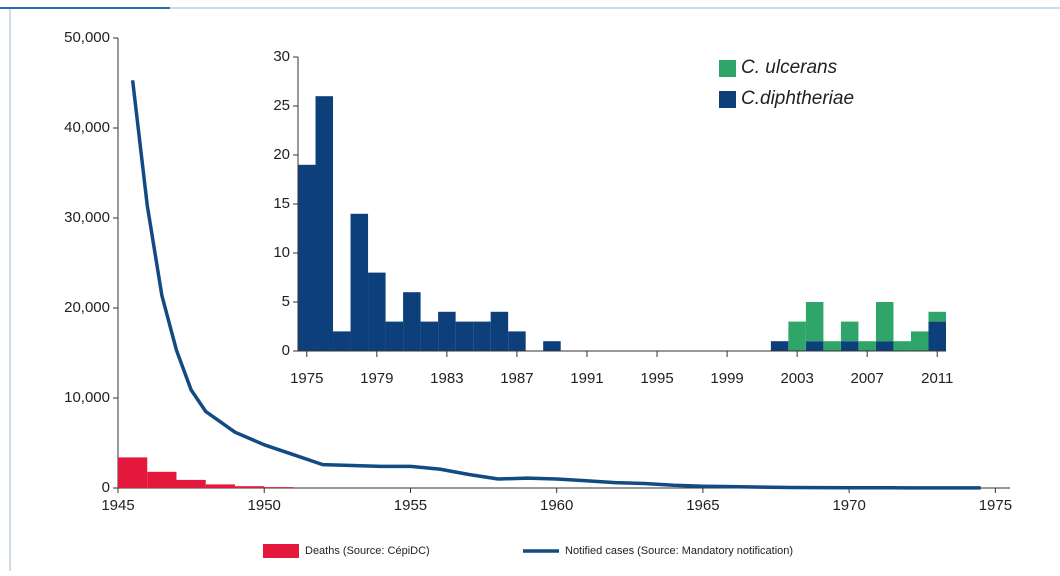  What do you see at coordinates (789, 67) in the screenshot?
I see `inset-legend-label: C. ulcerans` at bounding box center [789, 67].